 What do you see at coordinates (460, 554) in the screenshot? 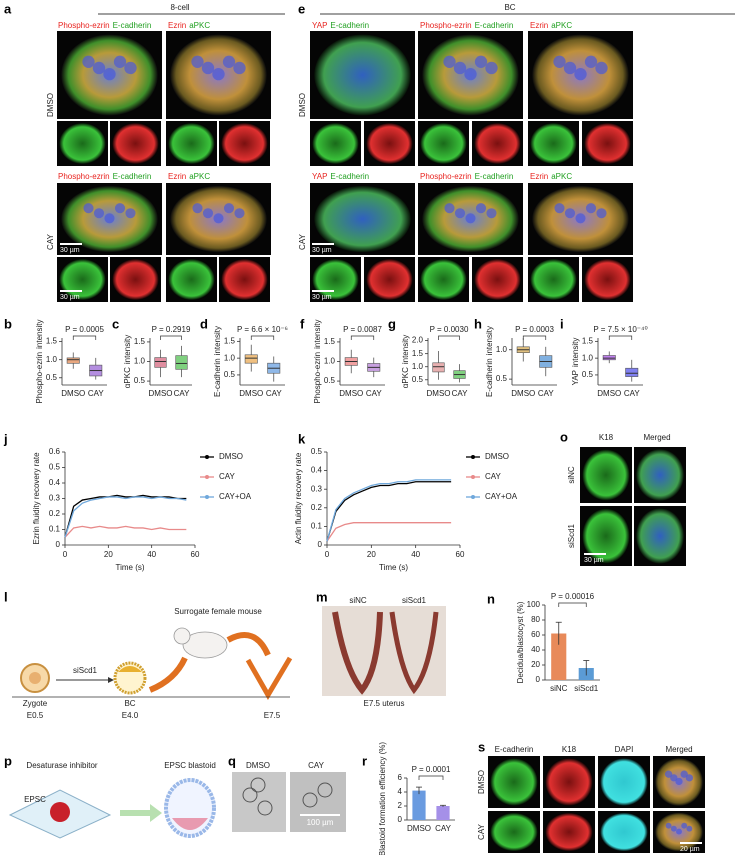
I see `x-tick-label: 60` at bounding box center [460, 554].